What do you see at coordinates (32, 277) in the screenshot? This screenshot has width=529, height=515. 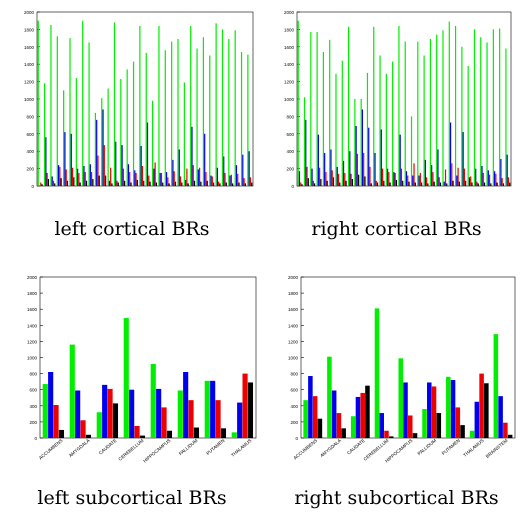 I see `y-tick-label: 2000` at bounding box center [32, 277].